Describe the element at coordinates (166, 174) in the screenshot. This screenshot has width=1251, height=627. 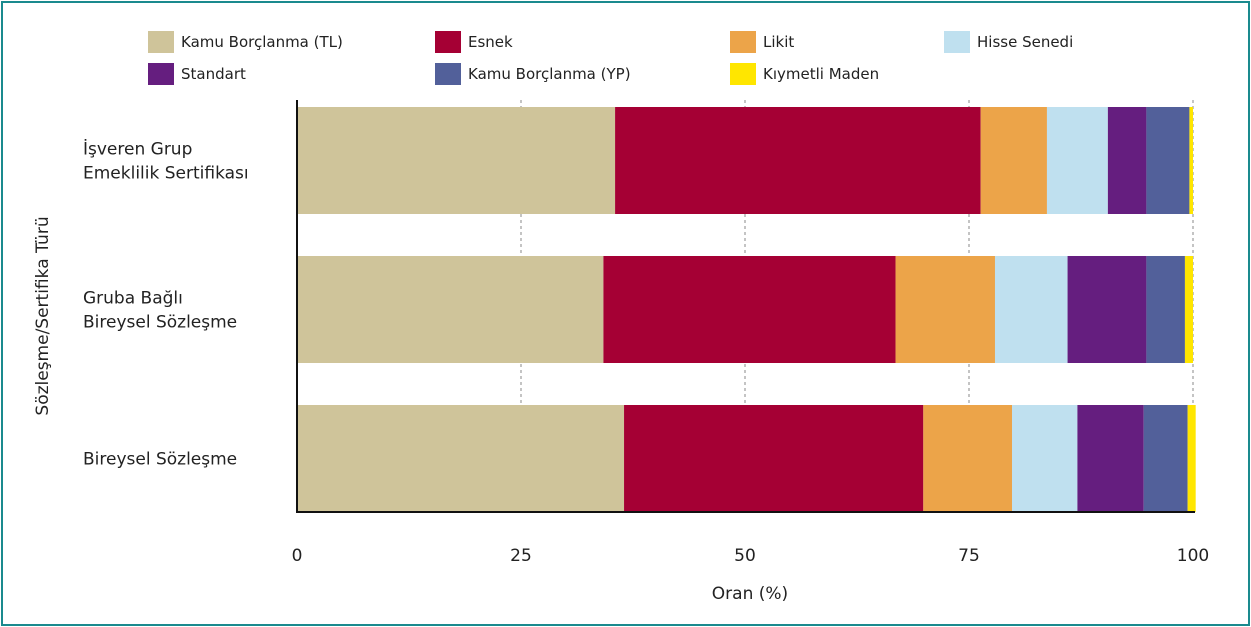
I see `category-label: Emeklilik Sertifikası` at that location.